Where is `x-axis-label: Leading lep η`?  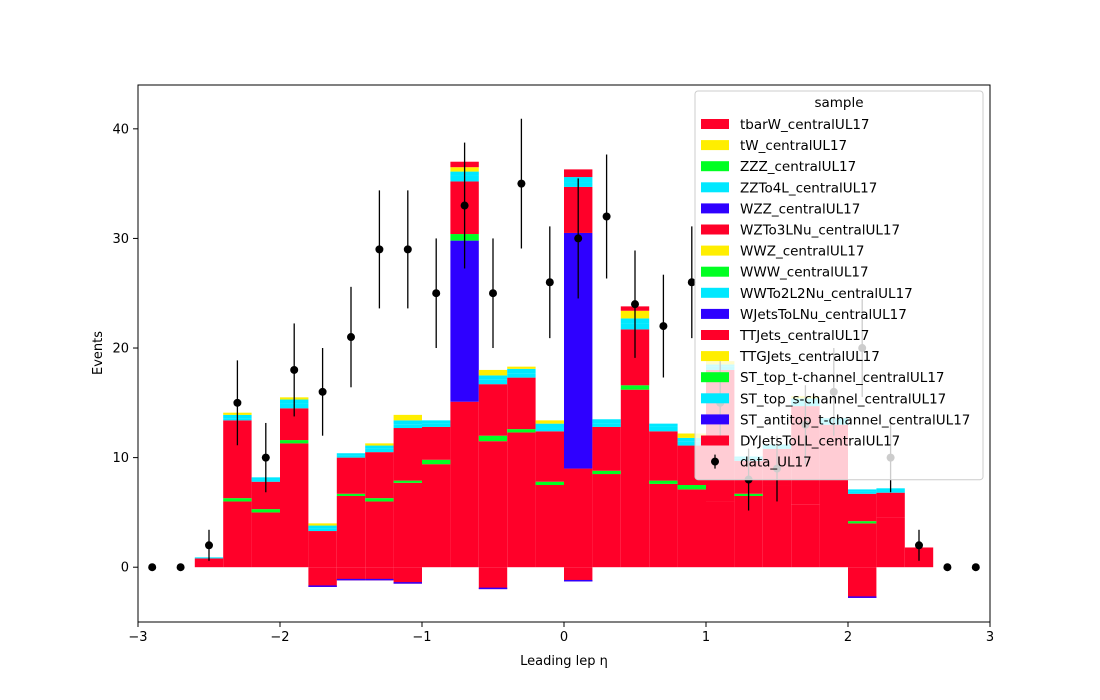
x-axis-label: Leading lep η is located at coordinates (564, 661).